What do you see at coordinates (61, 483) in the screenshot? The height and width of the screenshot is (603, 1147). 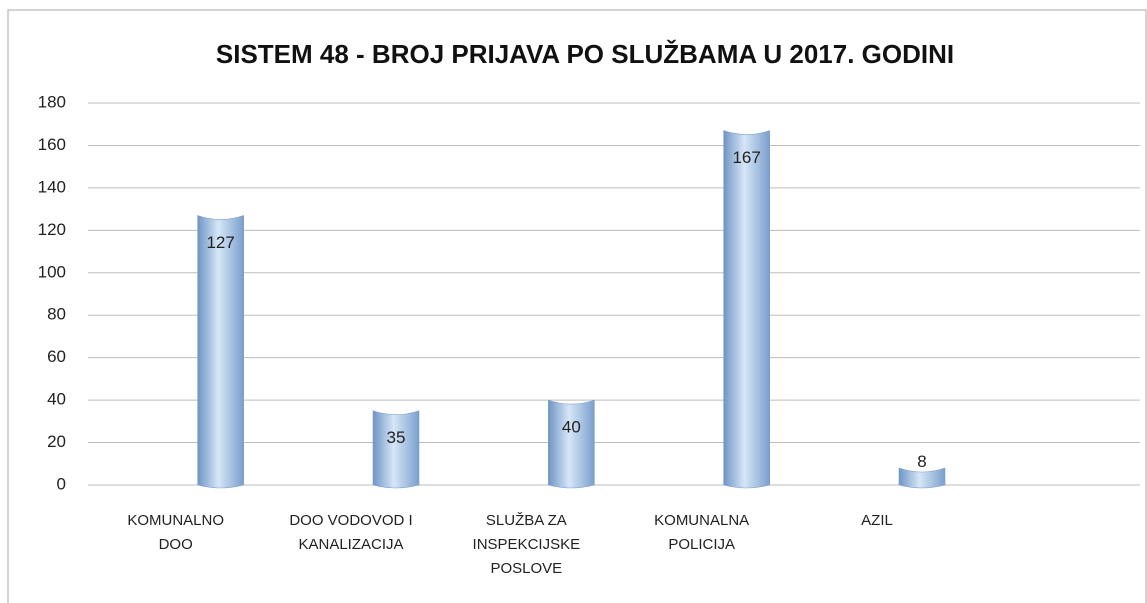 I see `y-tick-label: 0` at bounding box center [61, 483].